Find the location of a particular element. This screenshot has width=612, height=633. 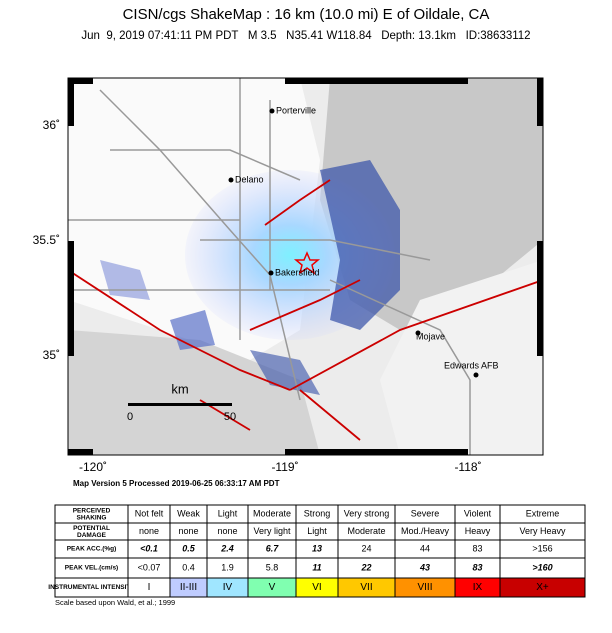

table-value: Mod./Heavy is located at coordinates (425, 531).